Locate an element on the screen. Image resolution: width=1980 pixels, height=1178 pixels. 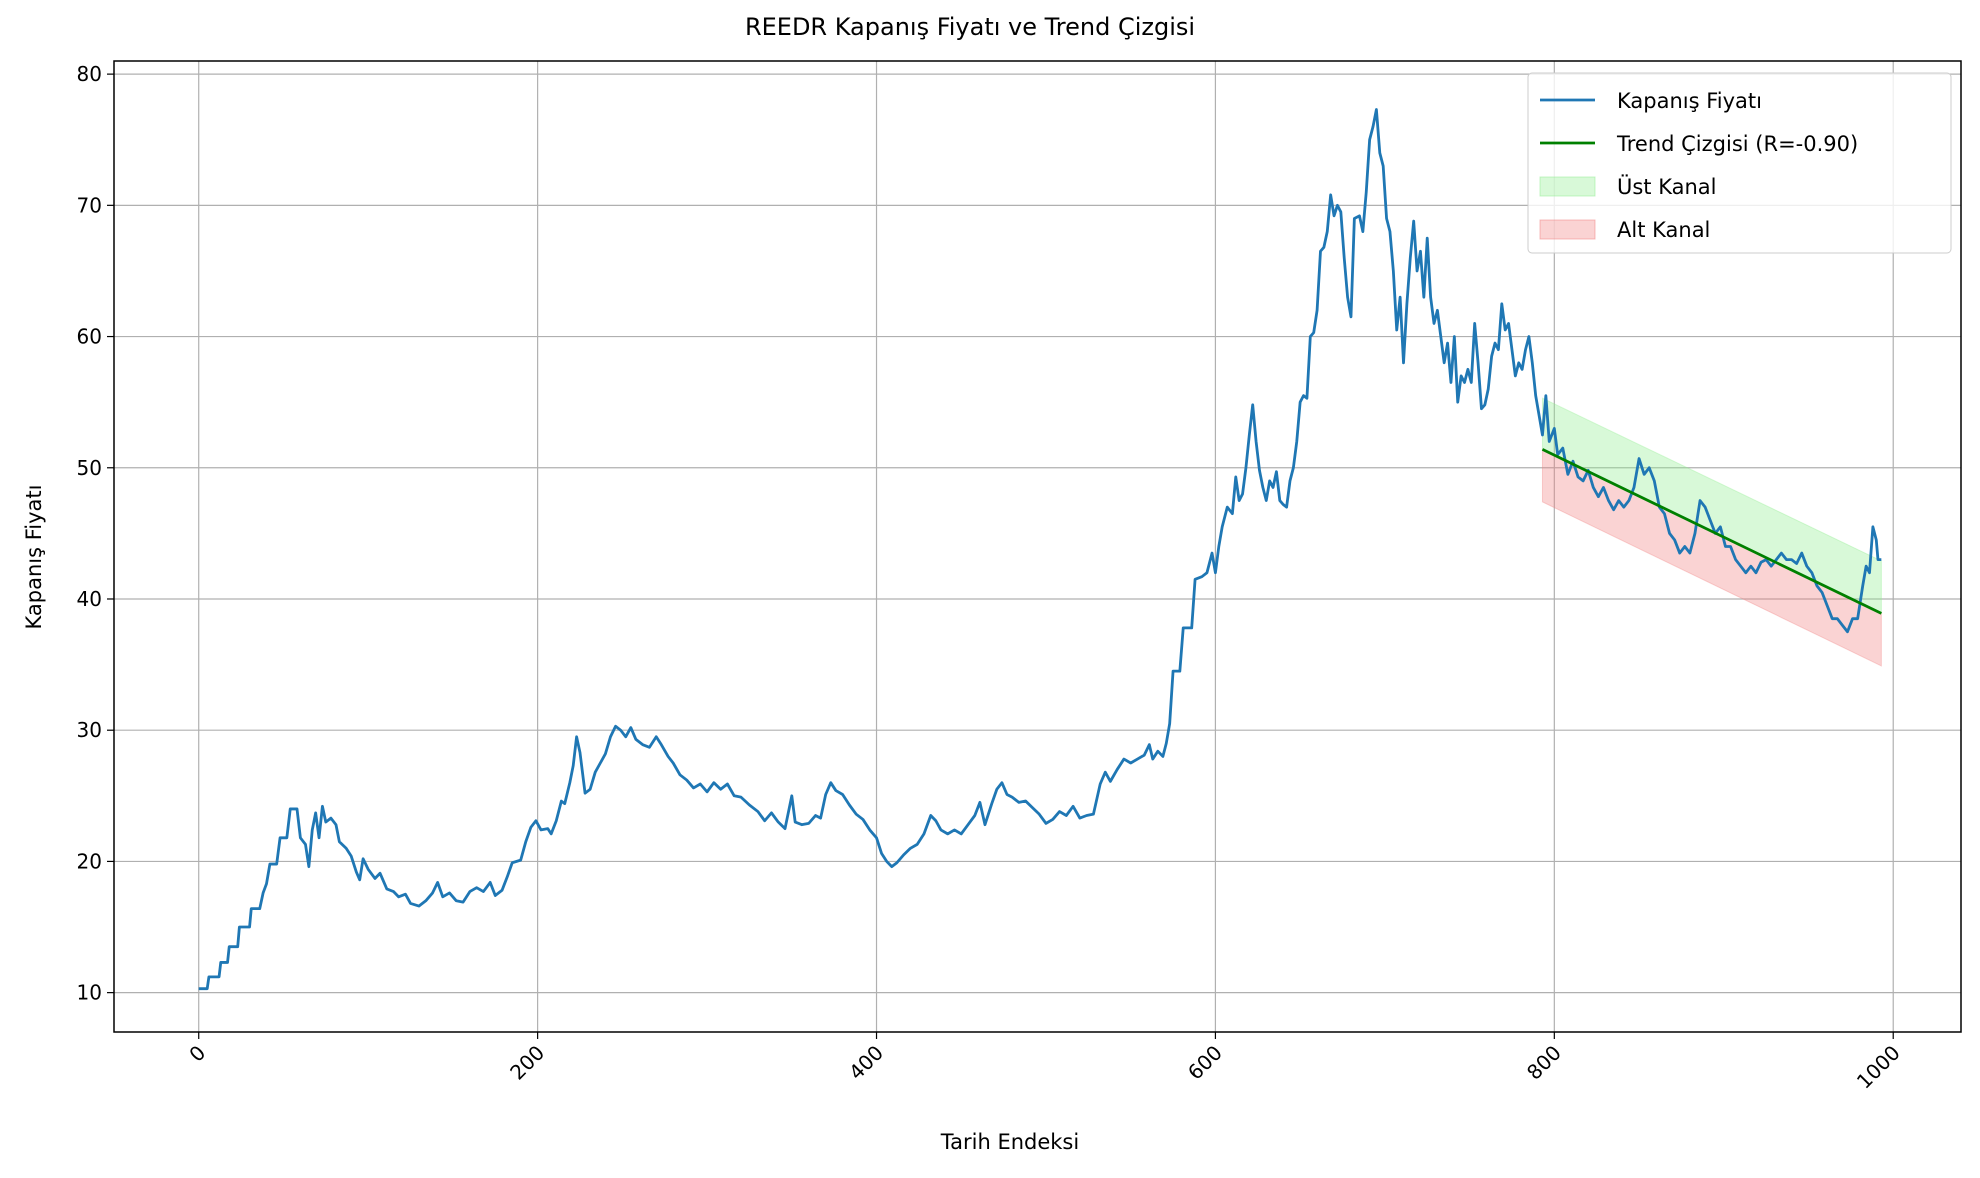
x-tick-label: 200 is located at coordinates (527, 1063).